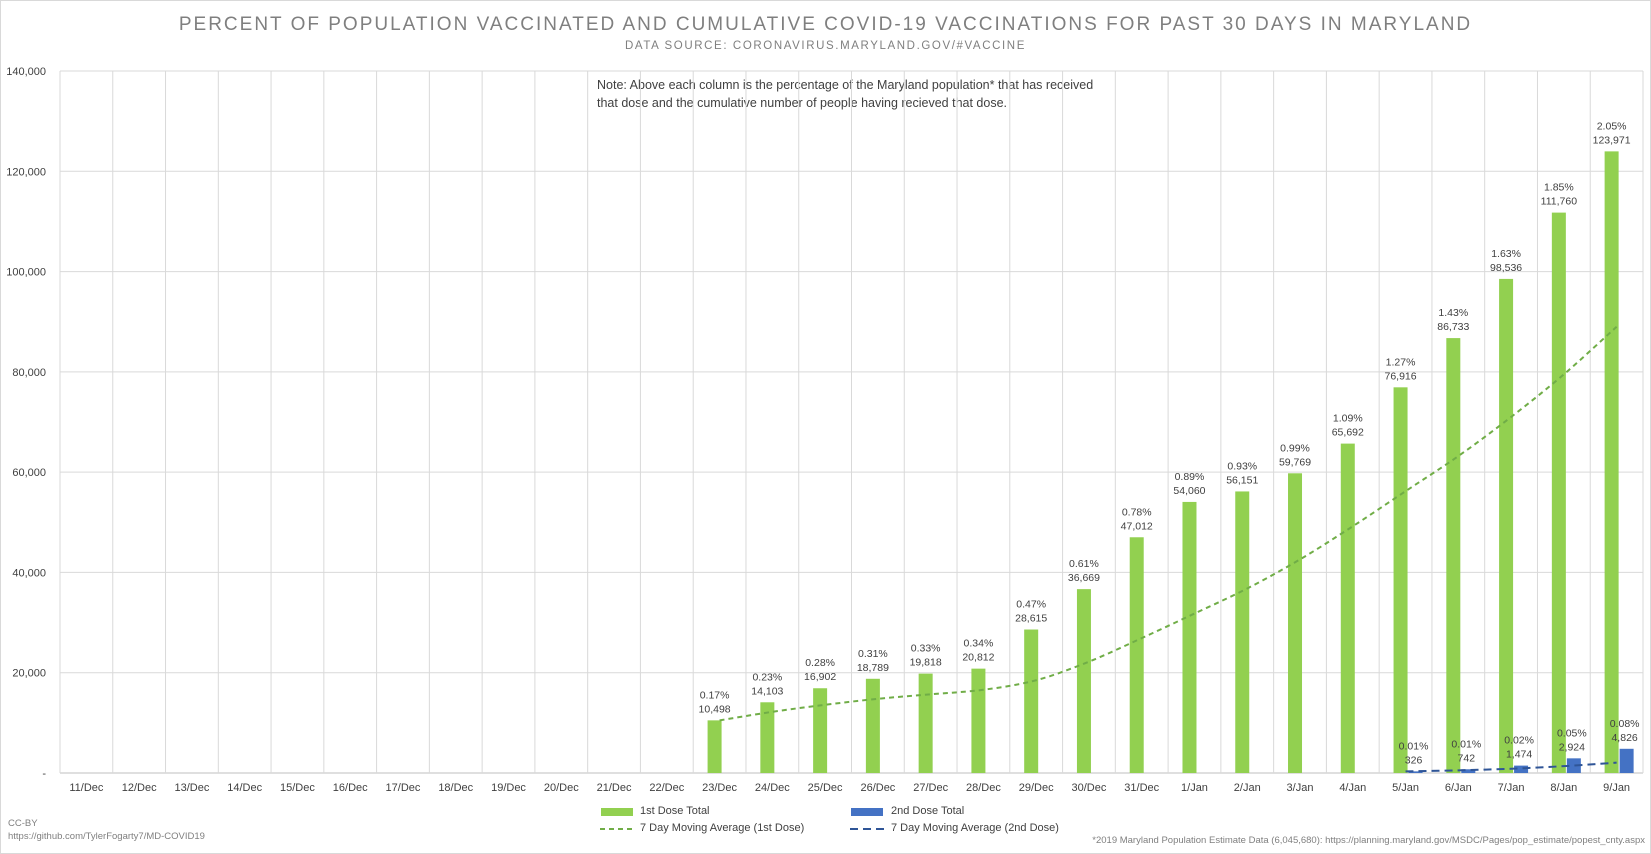 This screenshot has height=854, width=1651. What do you see at coordinates (1612, 140) in the screenshot?
I see `data-label-dose1-value: 123,971` at bounding box center [1612, 140].